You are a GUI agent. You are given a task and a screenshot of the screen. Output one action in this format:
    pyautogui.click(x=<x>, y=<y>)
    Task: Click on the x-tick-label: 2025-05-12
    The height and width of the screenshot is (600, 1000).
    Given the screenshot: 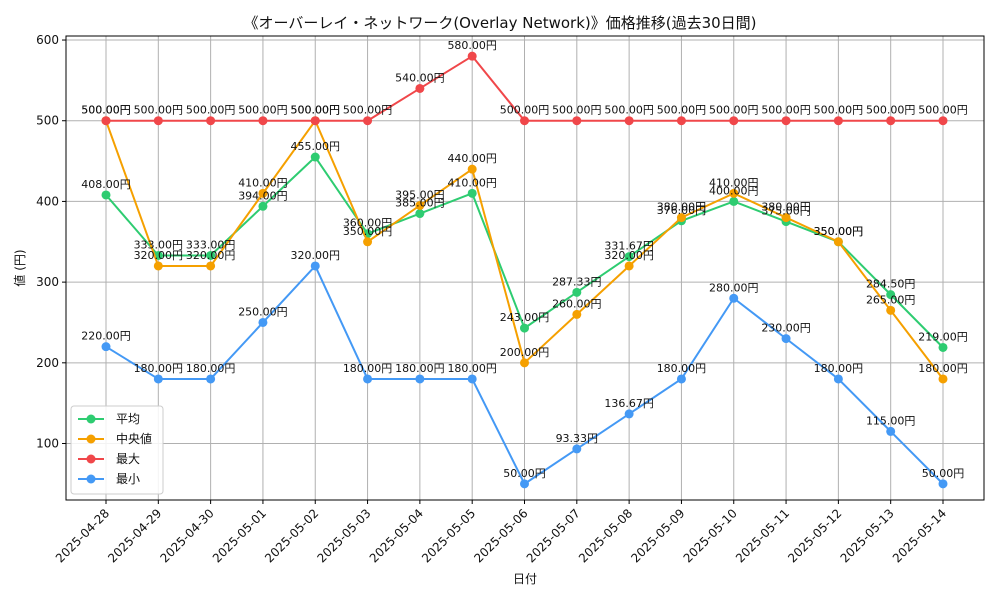 What is the action you would take?
    pyautogui.click(x=814, y=535)
    